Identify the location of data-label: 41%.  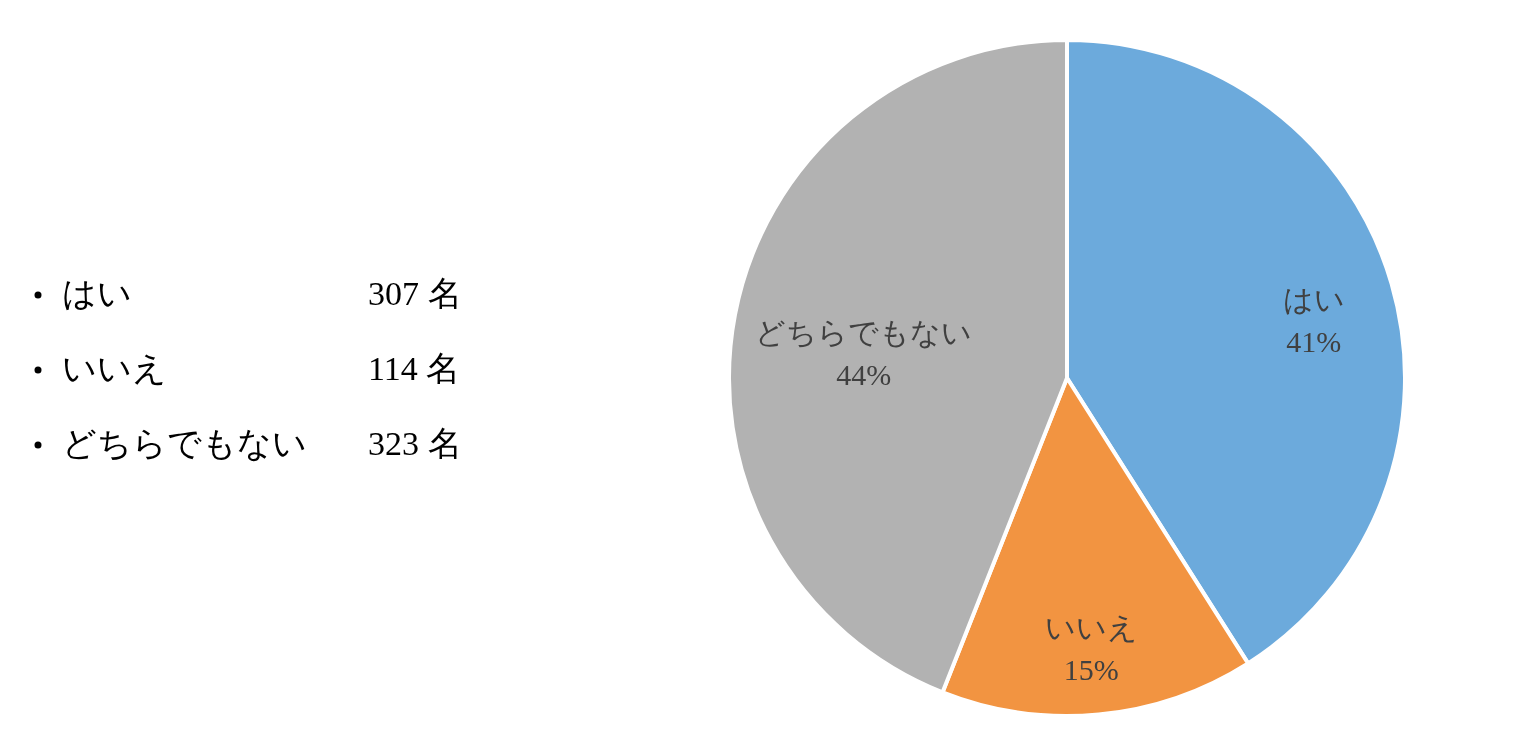
(1314, 342).